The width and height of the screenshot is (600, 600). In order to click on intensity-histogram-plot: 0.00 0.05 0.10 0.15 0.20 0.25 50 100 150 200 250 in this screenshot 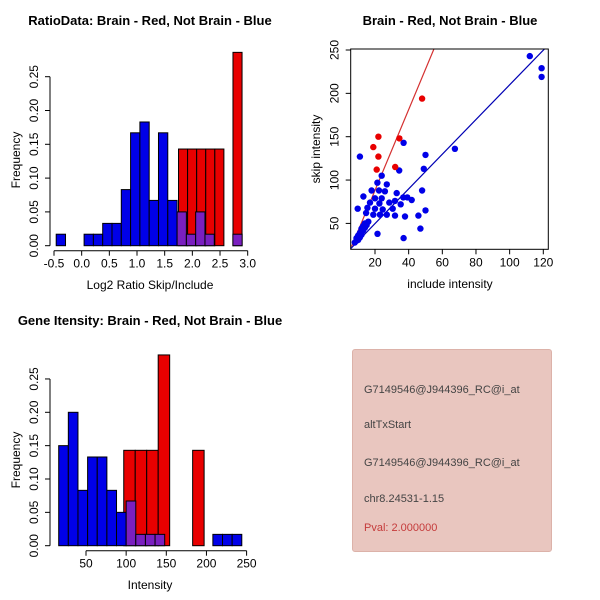, I will do `click(142, 462)`.